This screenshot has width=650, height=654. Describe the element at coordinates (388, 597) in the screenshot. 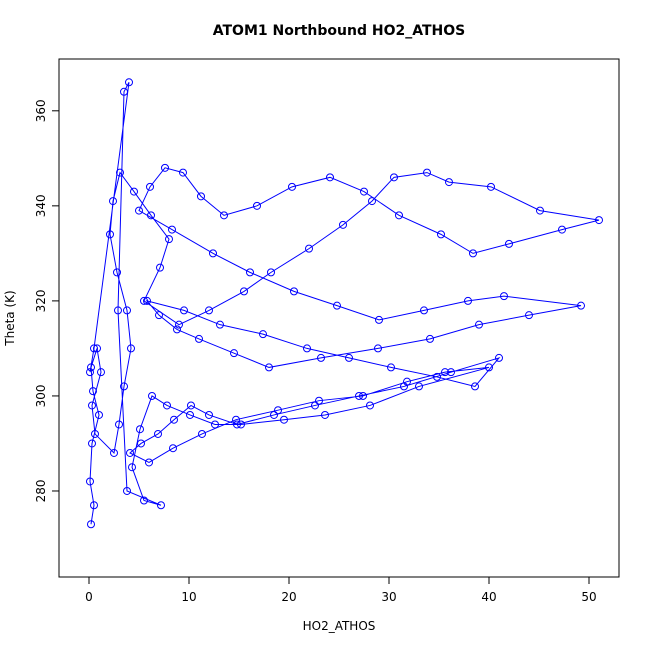

I see `x-tick-label: 30` at that location.